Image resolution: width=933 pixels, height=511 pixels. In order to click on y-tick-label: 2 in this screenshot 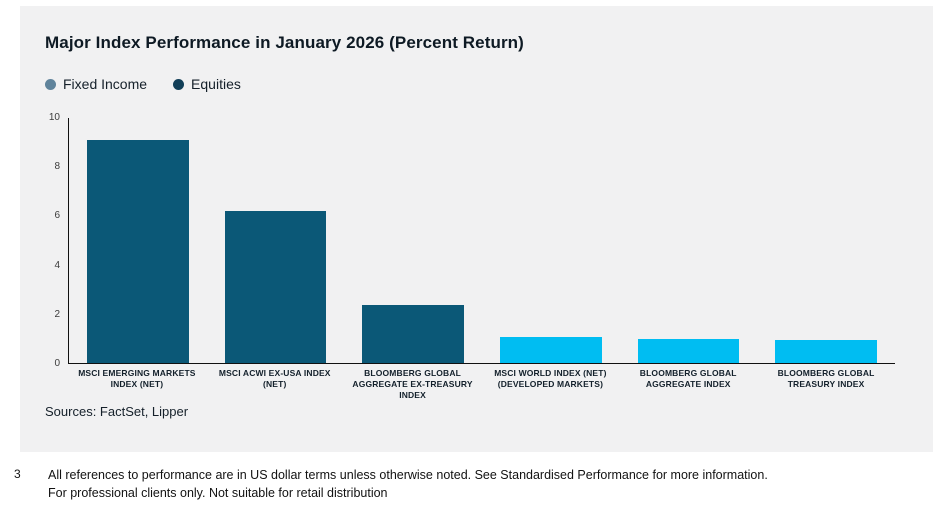, I will do `click(57, 314)`.